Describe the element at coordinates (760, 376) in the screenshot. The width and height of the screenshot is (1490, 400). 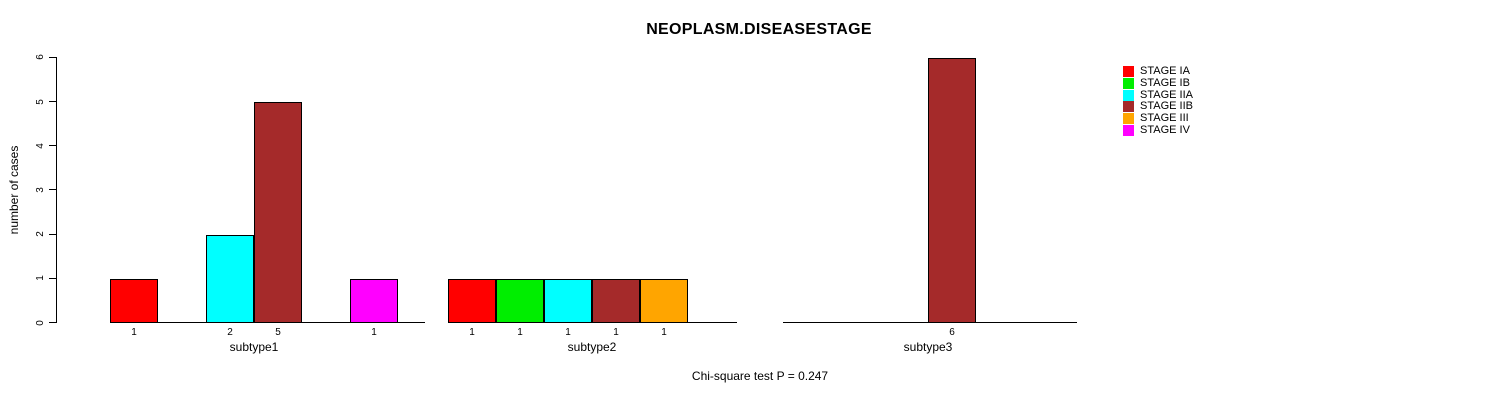
I see `chi-square-caption: Chi-square test P = 0.247` at that location.